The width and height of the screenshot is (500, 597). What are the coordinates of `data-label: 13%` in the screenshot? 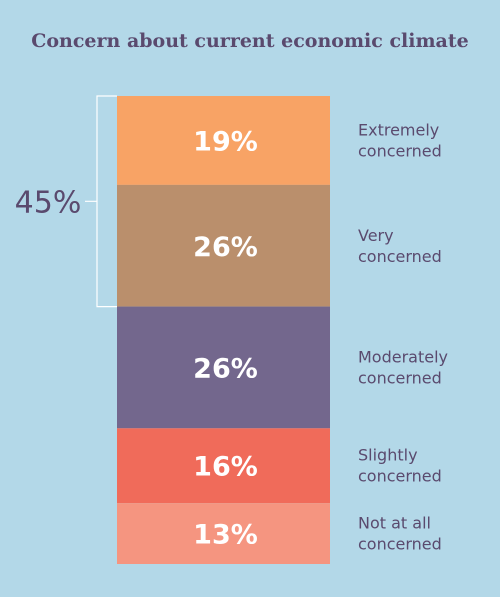 It's located at (225, 535).